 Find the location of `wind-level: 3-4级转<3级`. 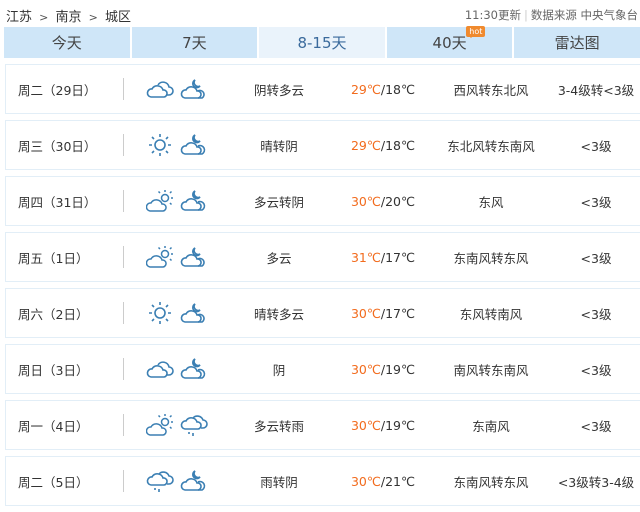

wind-level: 3-4级转<3级 is located at coordinates (596, 90).